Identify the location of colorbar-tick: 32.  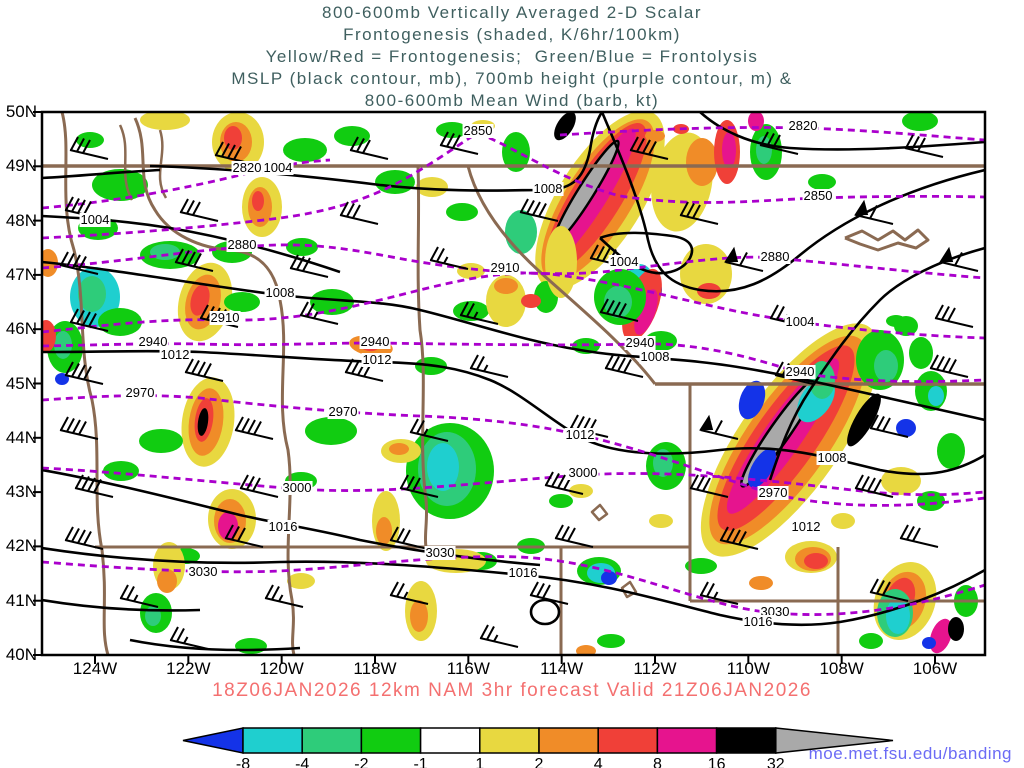
(775, 762).